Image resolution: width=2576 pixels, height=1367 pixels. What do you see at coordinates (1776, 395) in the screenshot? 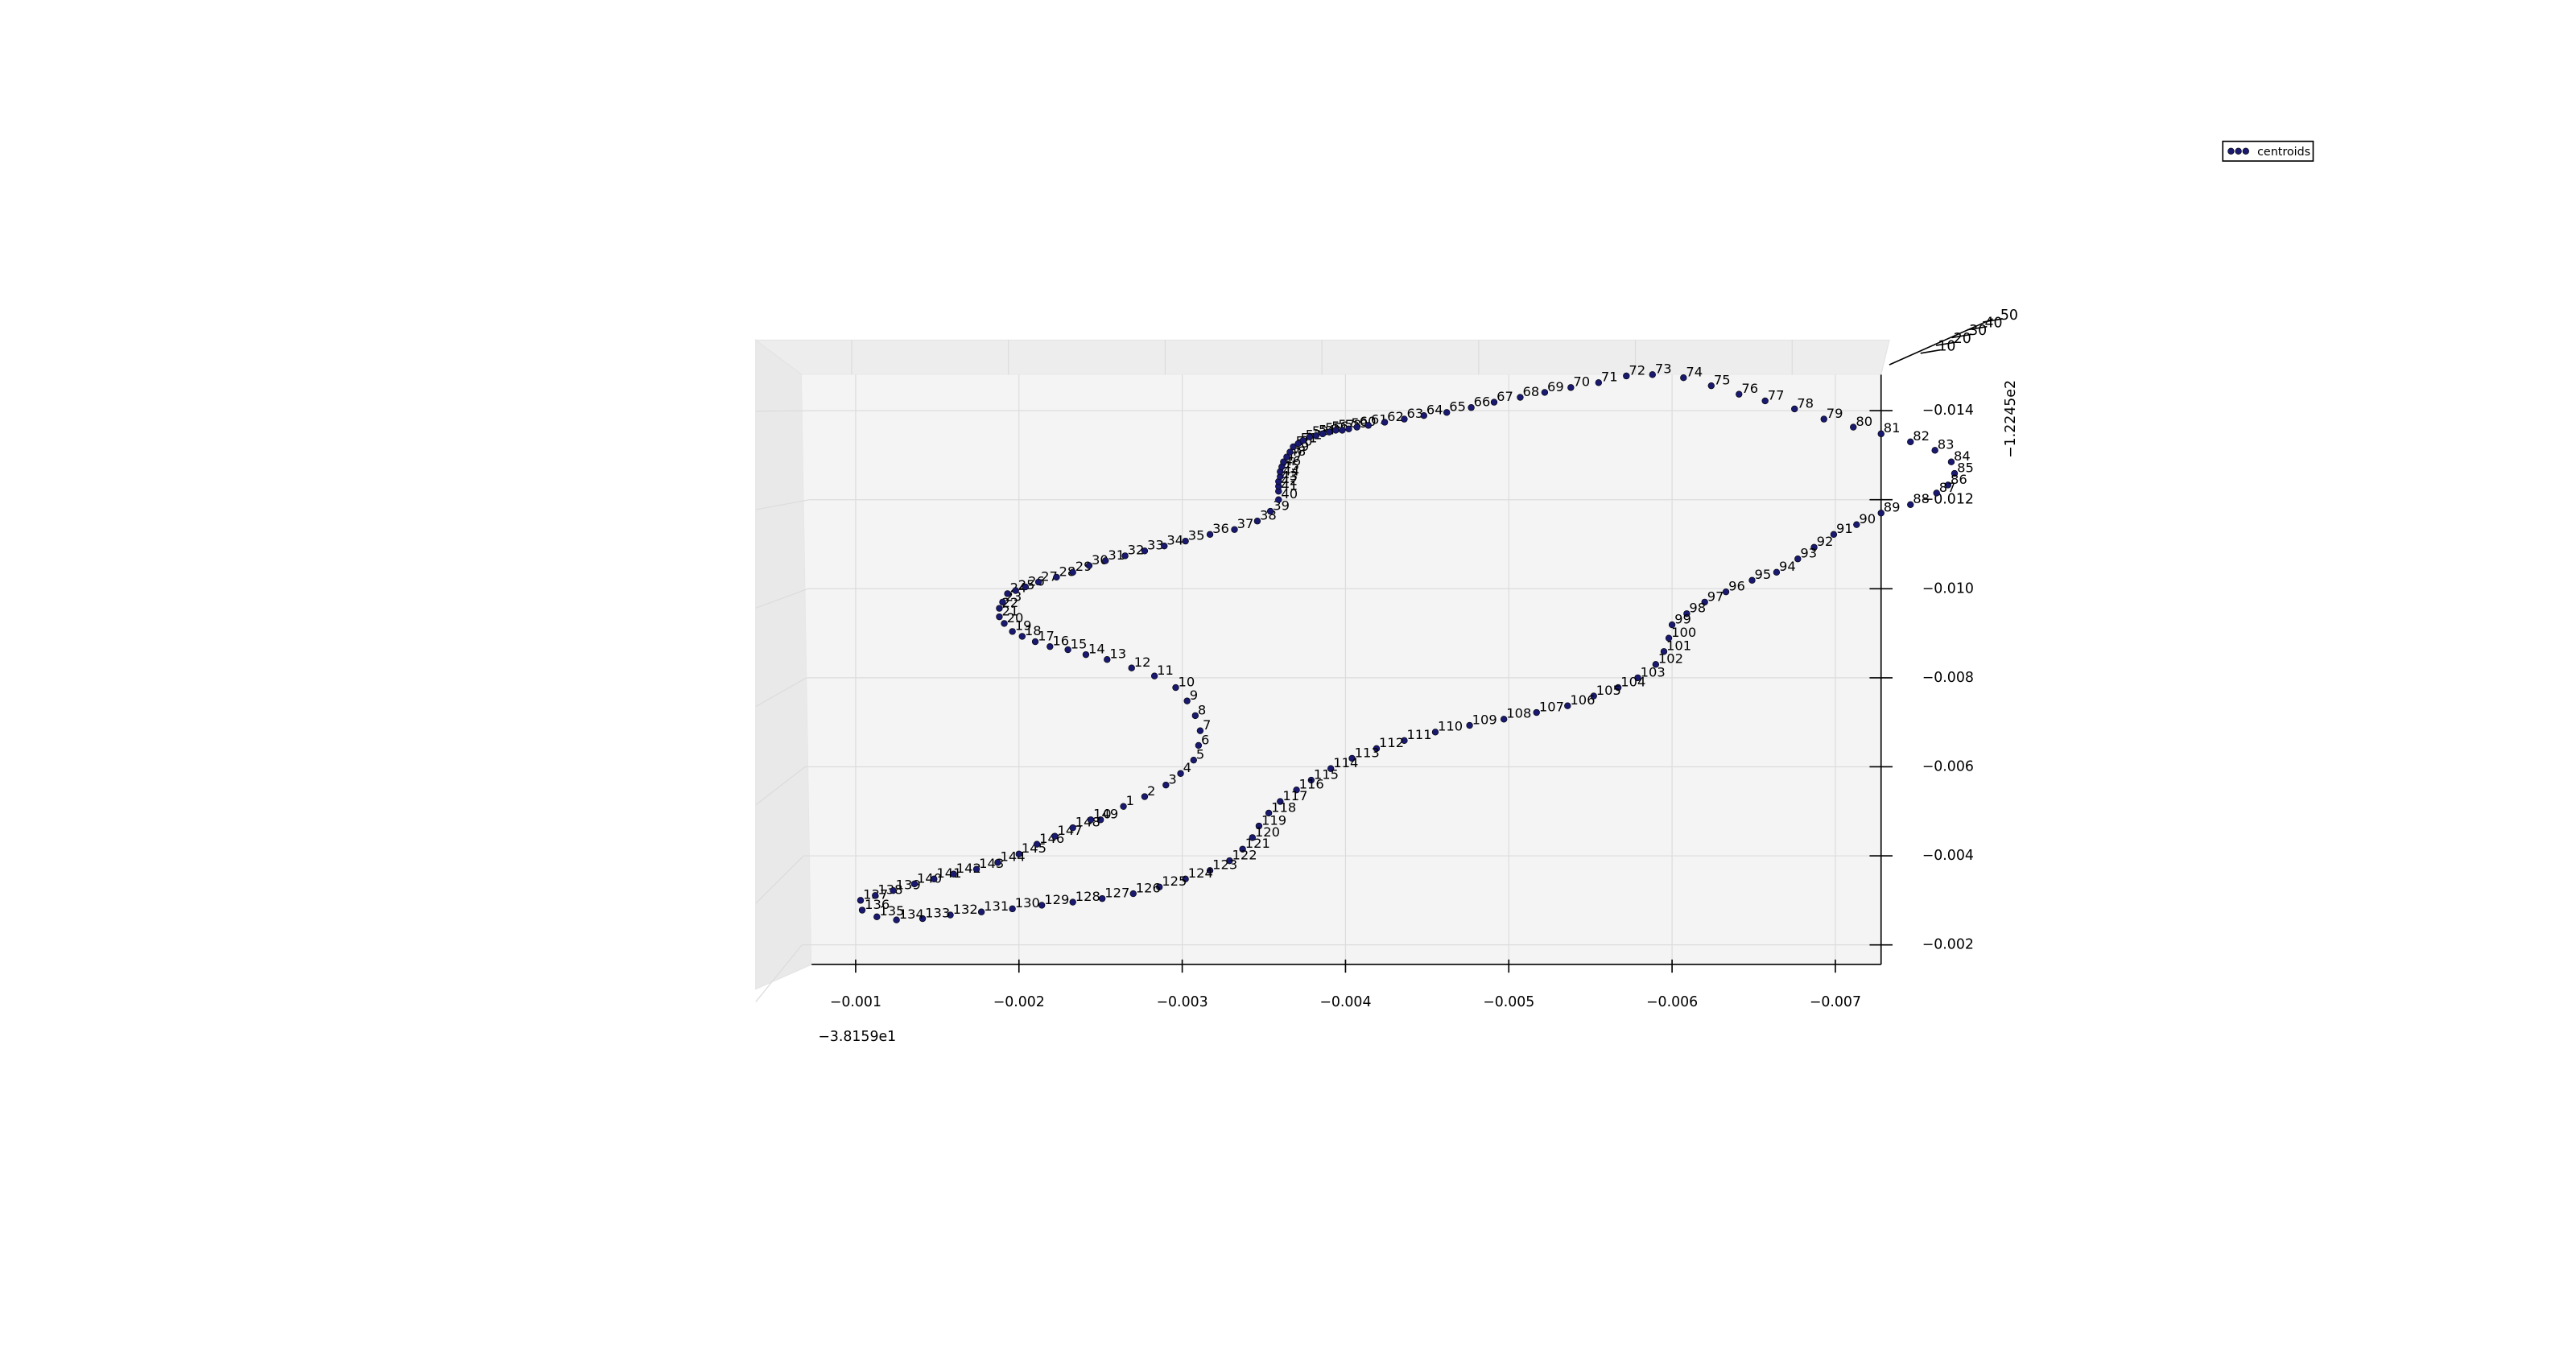
I see `point-label: 77` at bounding box center [1776, 395].